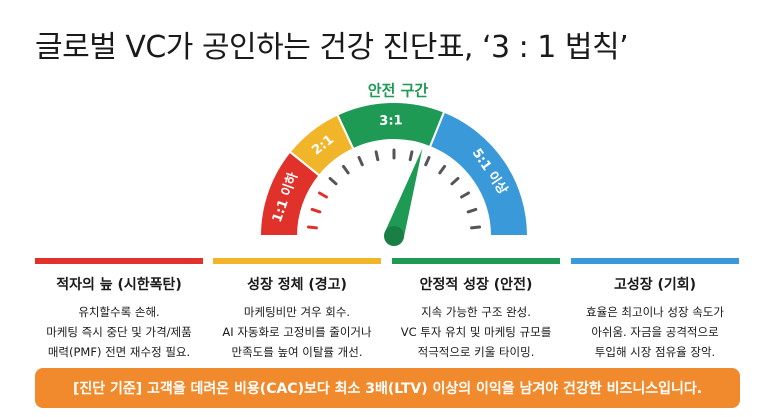 Image resolution: width=773 pixels, height=417 pixels. I want to click on title: 글로벌 VC가 공인하는 건강 진단표, ‘3 : 1 법칙’, so click(332, 47).